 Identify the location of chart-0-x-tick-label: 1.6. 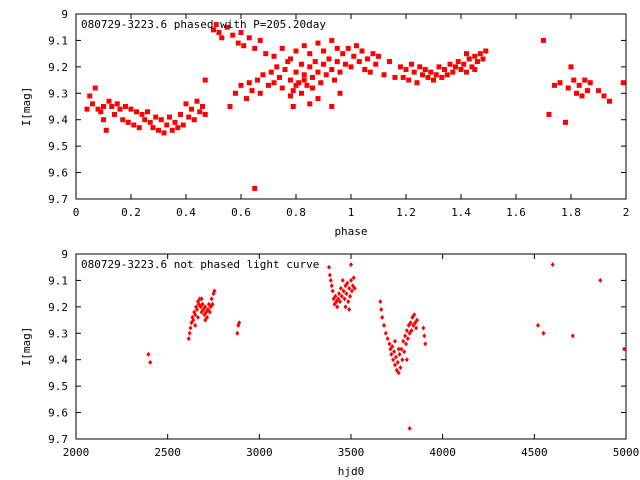
(516, 212).